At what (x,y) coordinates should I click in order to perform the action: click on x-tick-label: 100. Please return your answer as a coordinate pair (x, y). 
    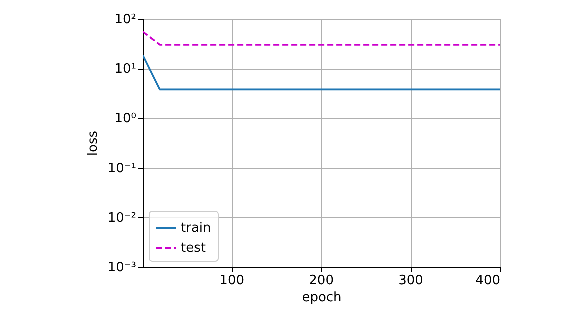
    Looking at the image, I should click on (232, 281).